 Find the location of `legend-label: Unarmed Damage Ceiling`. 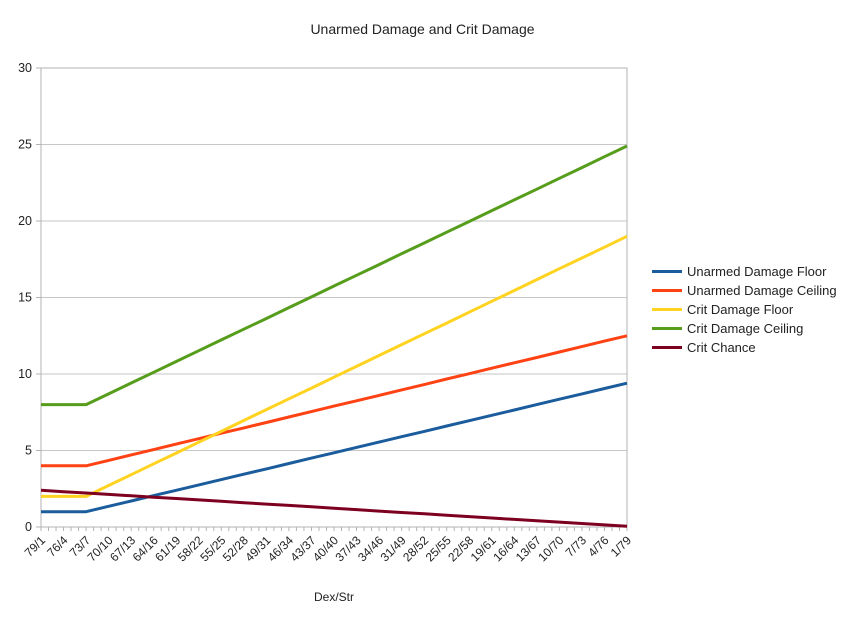

legend-label: Unarmed Damage Ceiling is located at coordinates (762, 290).